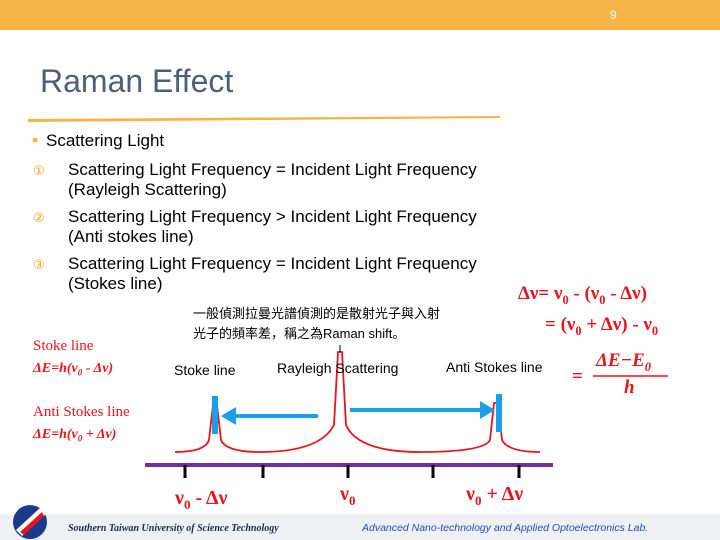  Describe the element at coordinates (30, 522) in the screenshot. I see `logo` at that location.